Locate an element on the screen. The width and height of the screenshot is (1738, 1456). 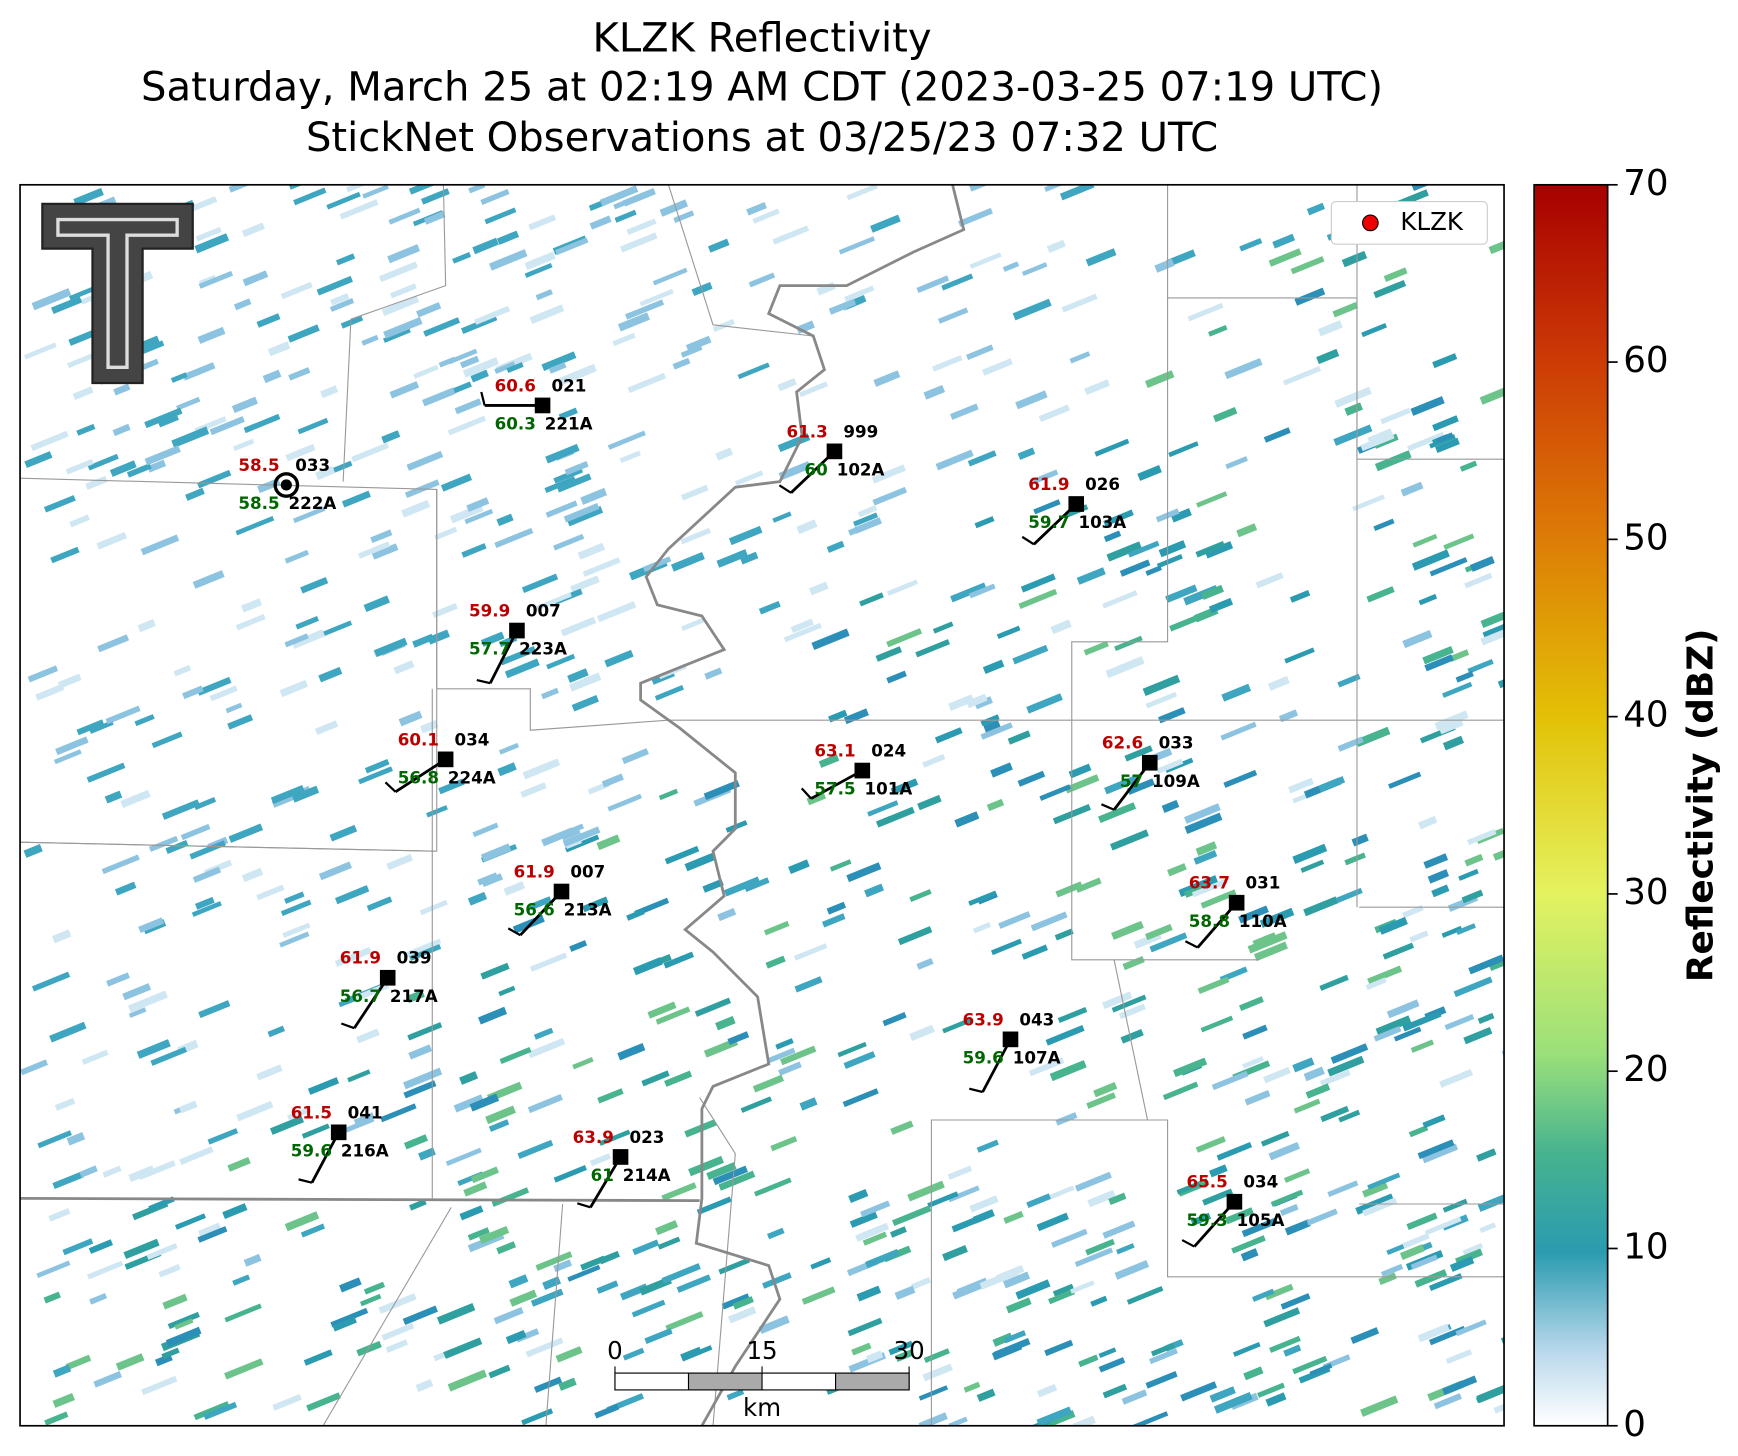
scale-unit: km is located at coordinates (762, 1407).